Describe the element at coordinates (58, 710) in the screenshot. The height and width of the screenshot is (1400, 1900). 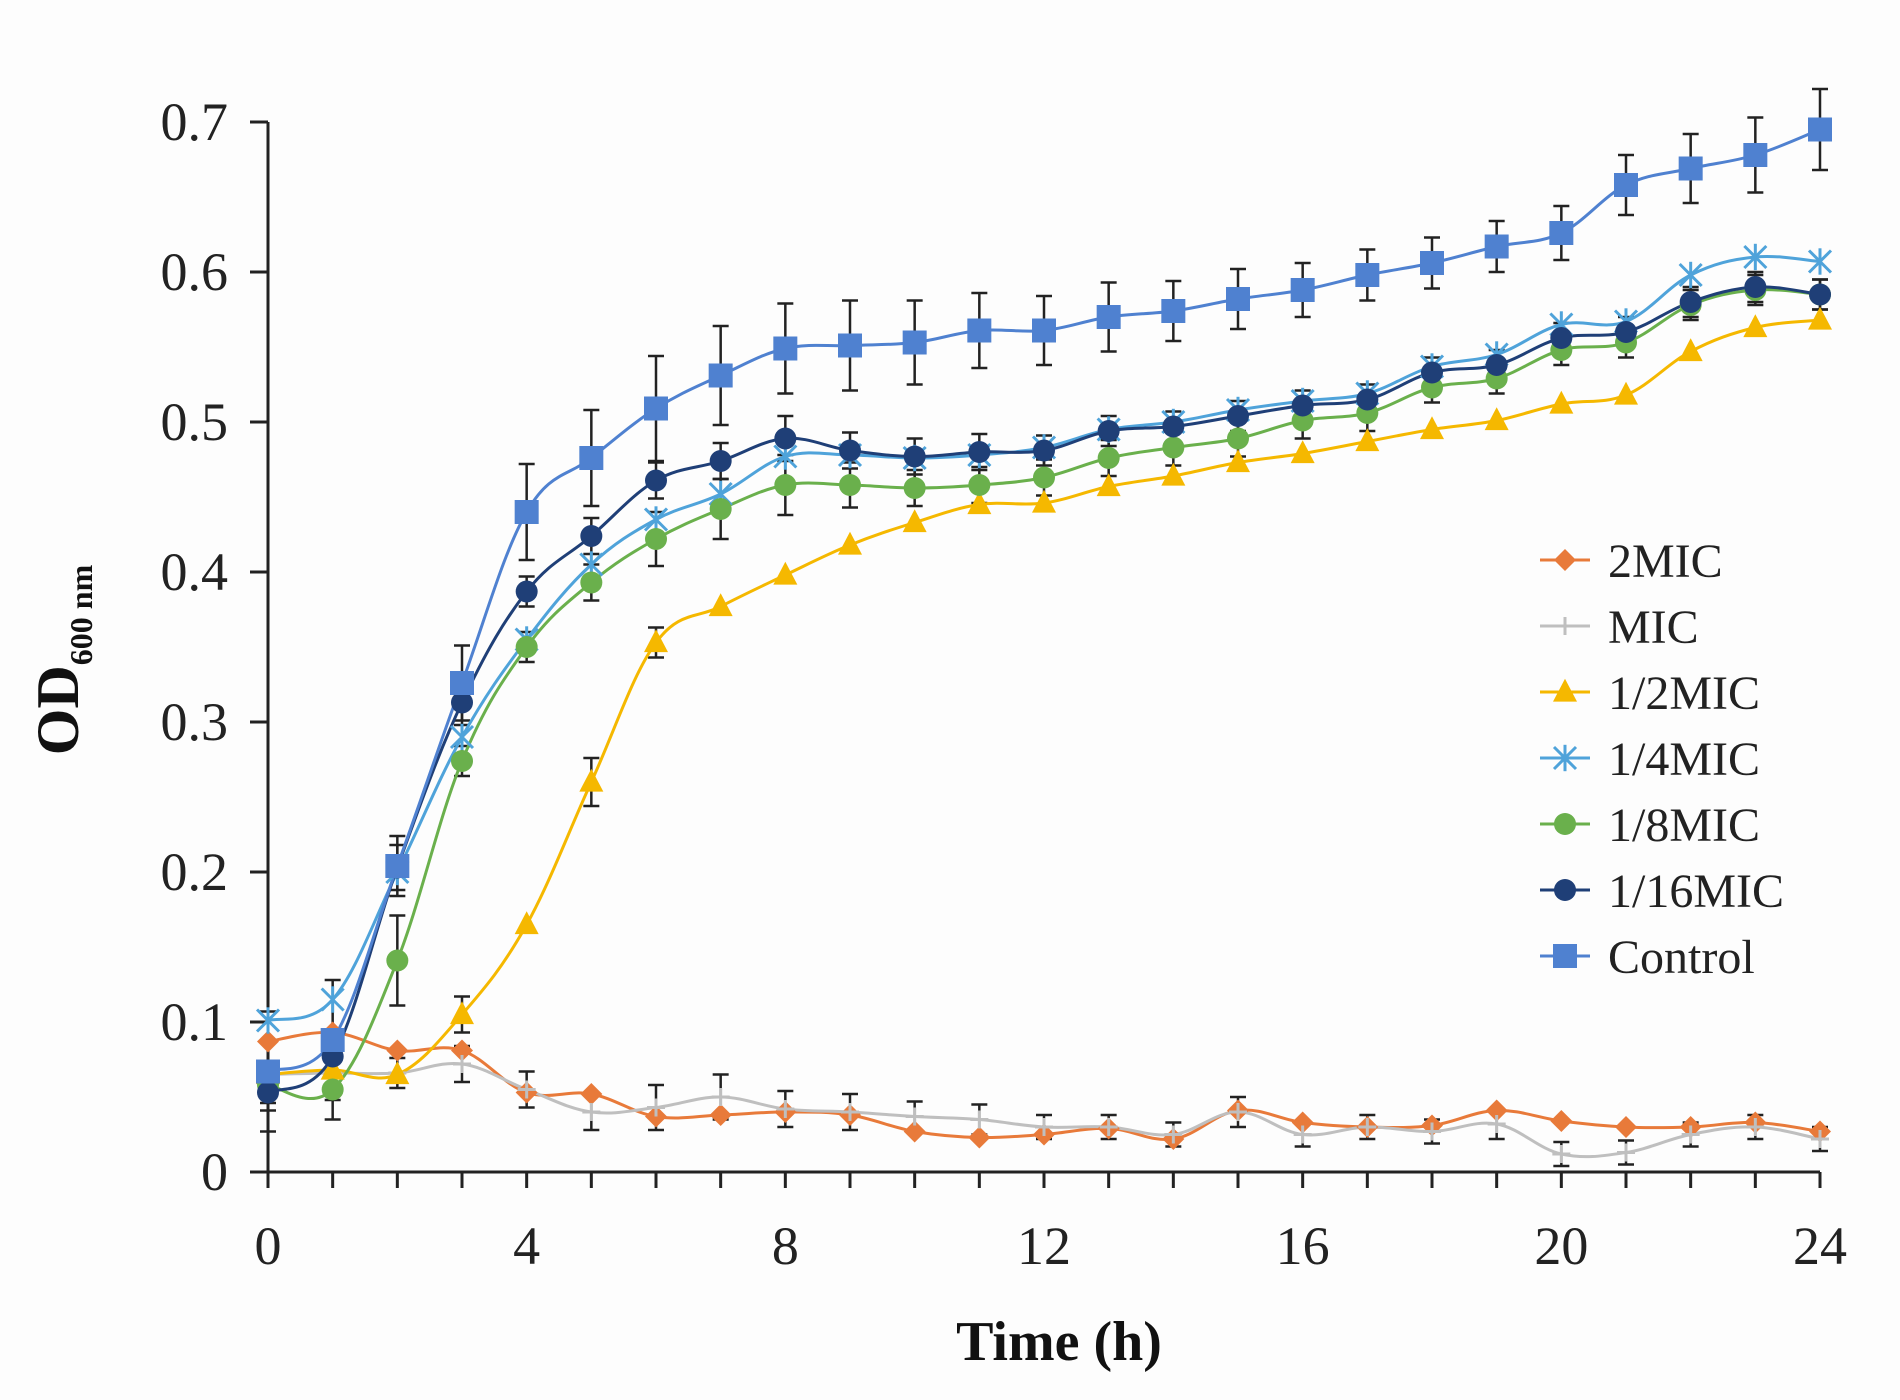
I see `y-axis-title-main: OD` at that location.